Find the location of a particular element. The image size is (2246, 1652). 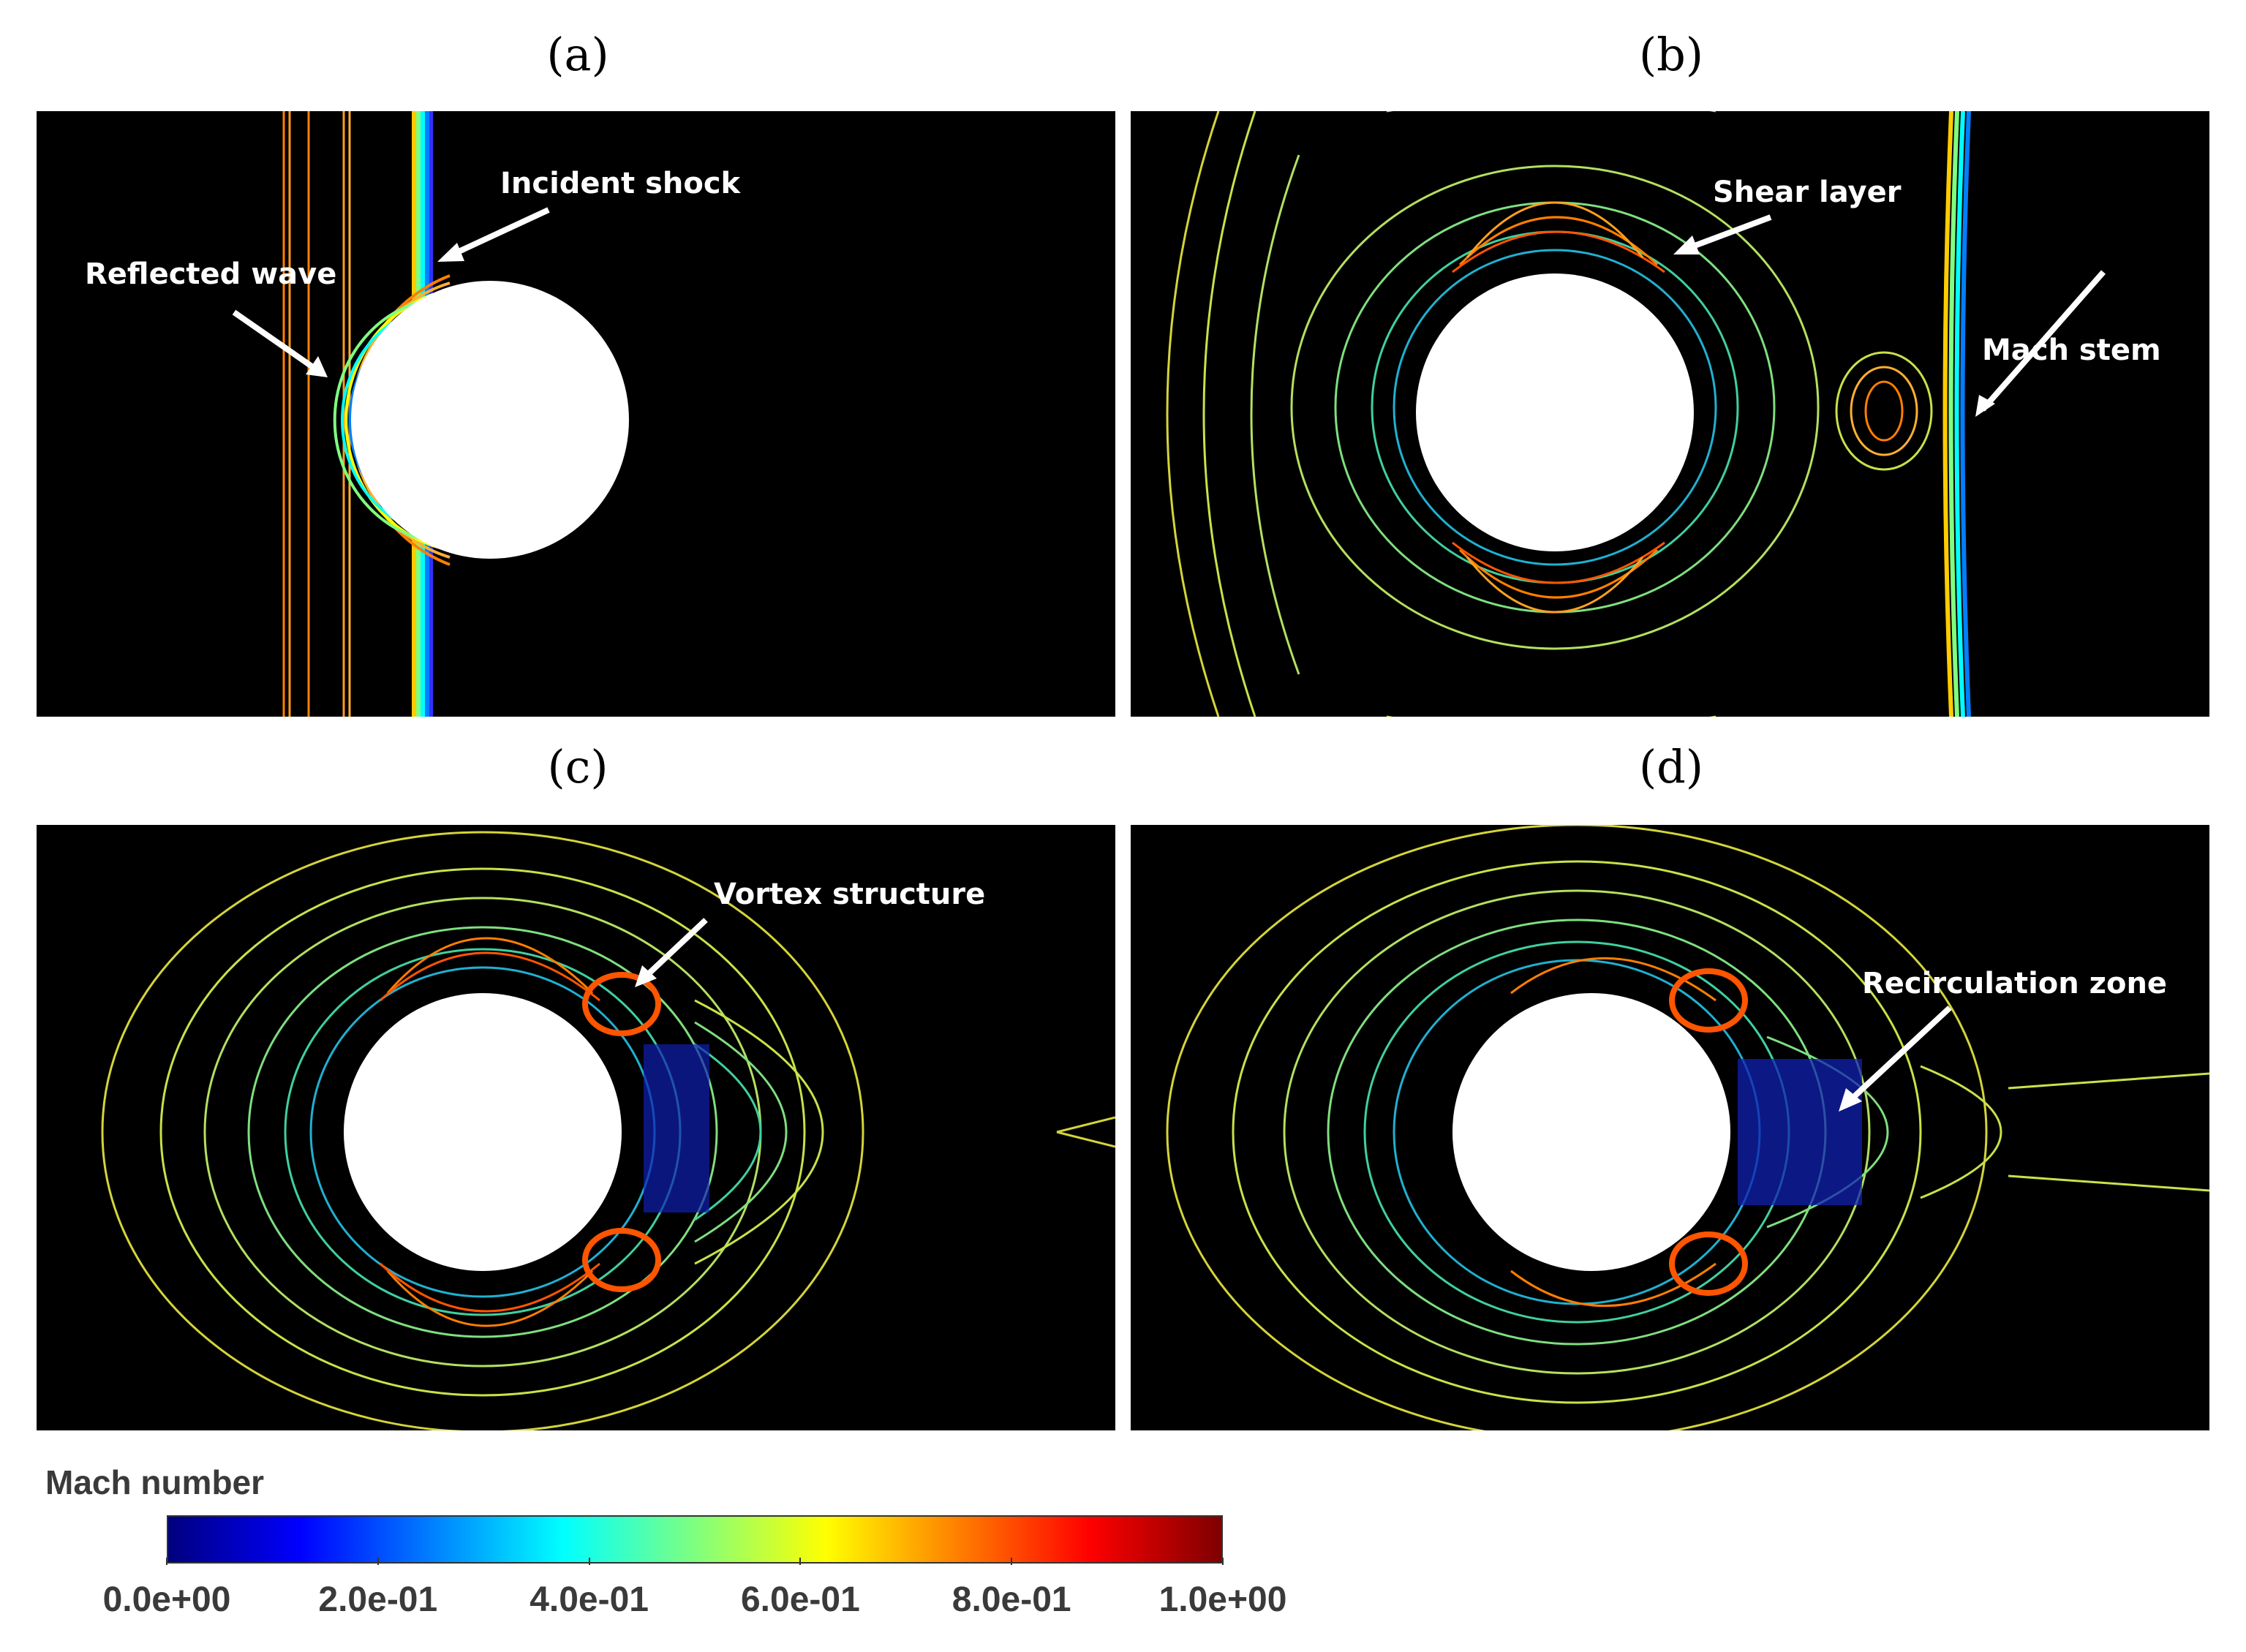

panel-label-a: (a) is located at coordinates (577, 54).